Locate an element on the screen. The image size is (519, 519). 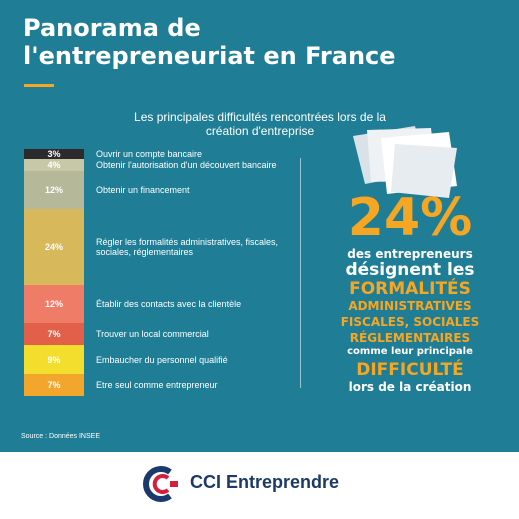
page-title: Panorama de l'entrepreneuriat en France is located at coordinates (263, 42).